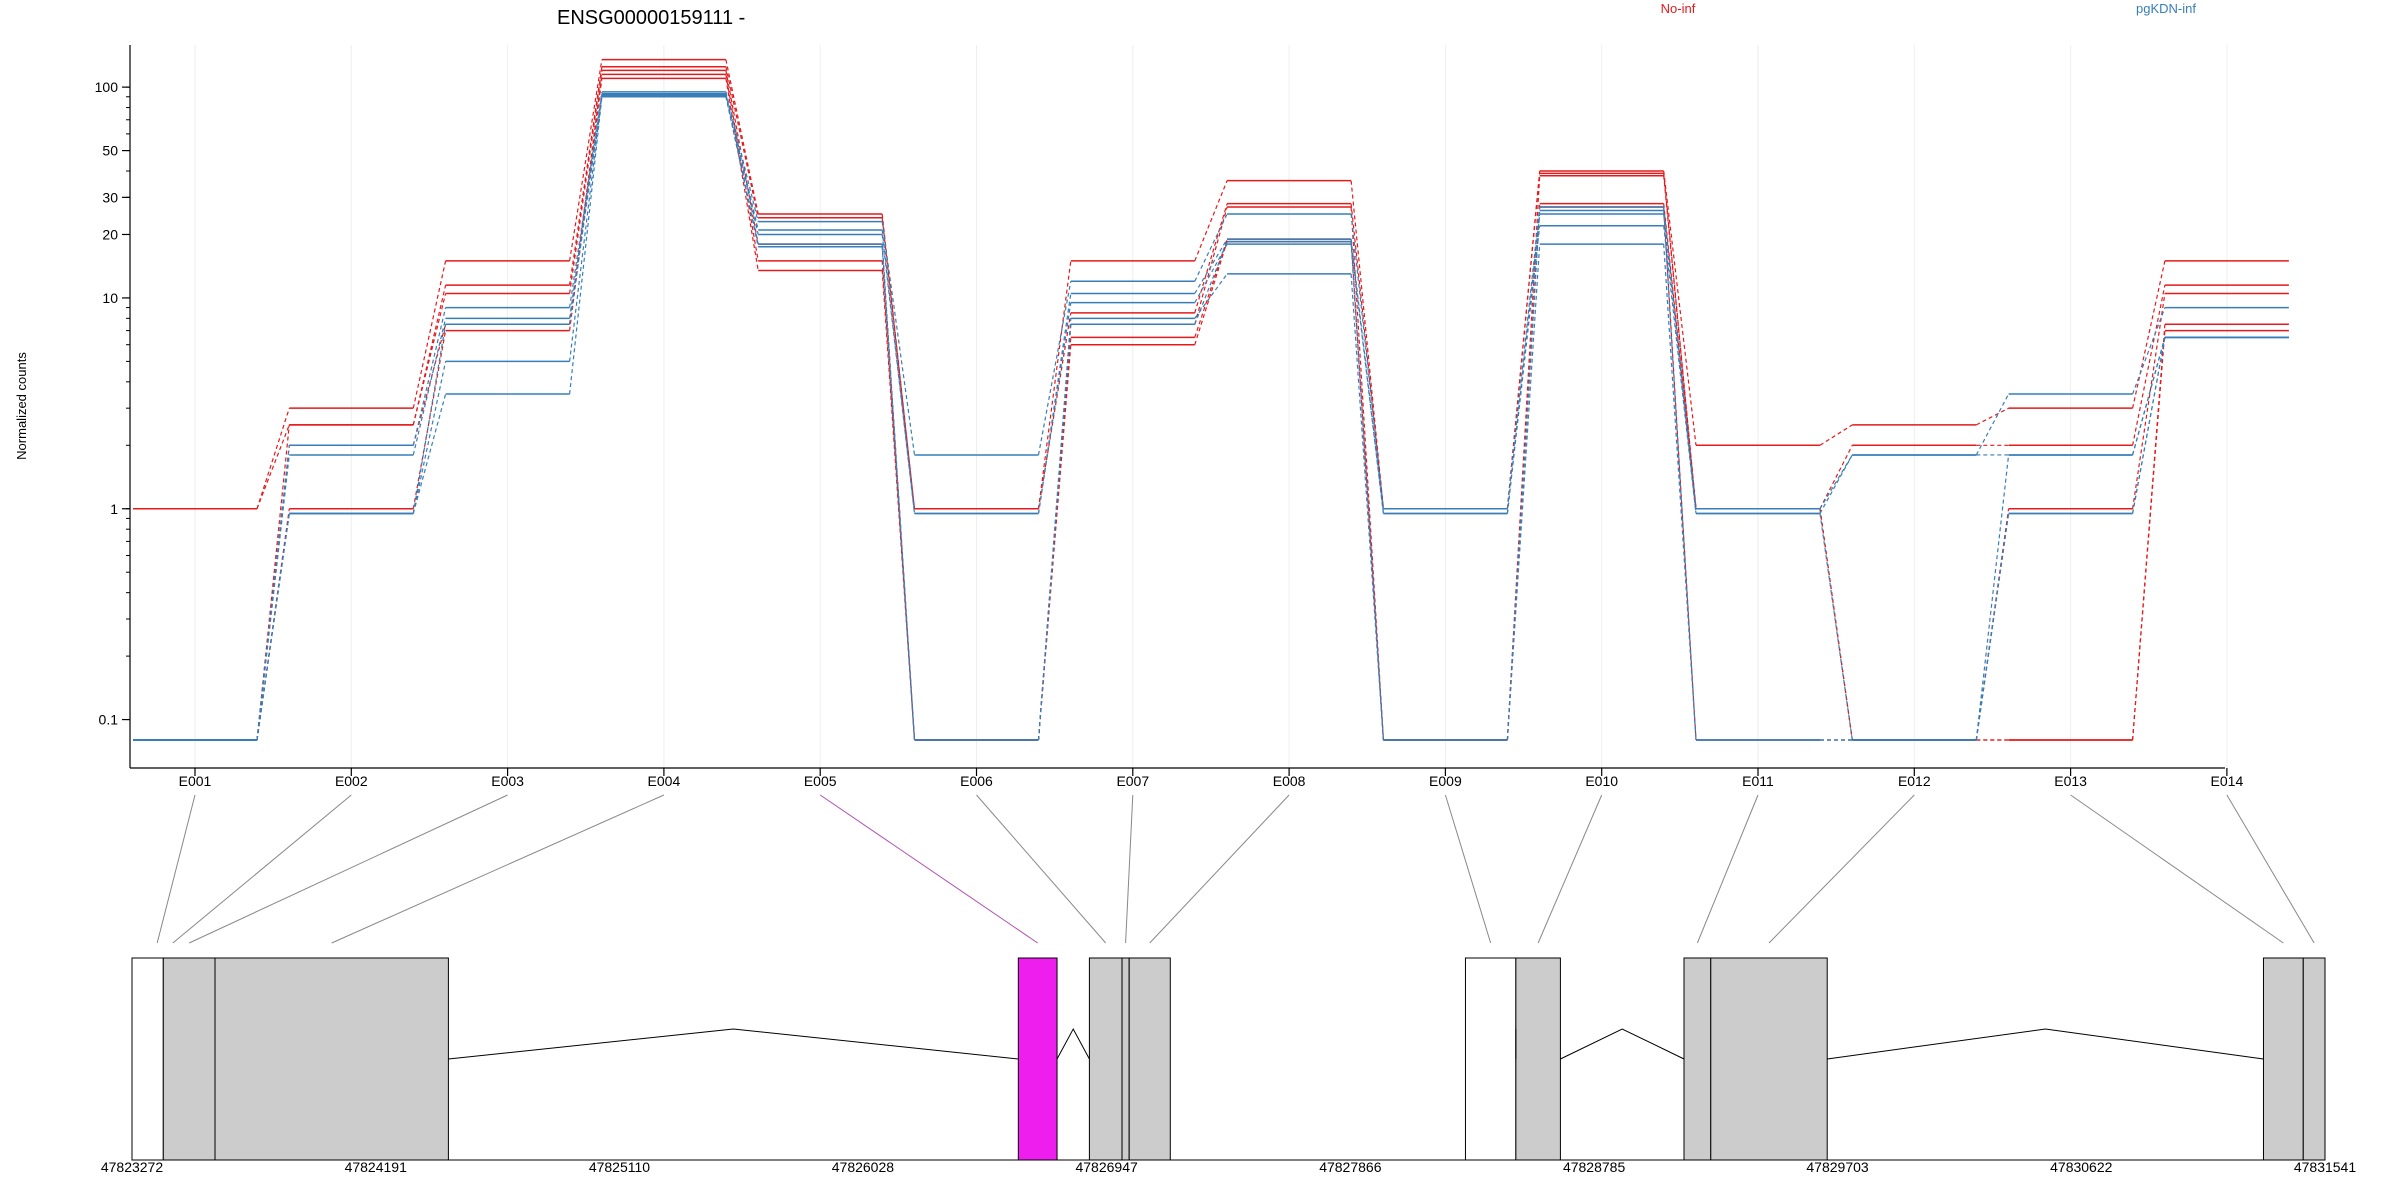 Image resolution: width=2400 pixels, height=1200 pixels. Describe the element at coordinates (21, 406) in the screenshot. I see `y-axis-label: Normalized counts` at that location.